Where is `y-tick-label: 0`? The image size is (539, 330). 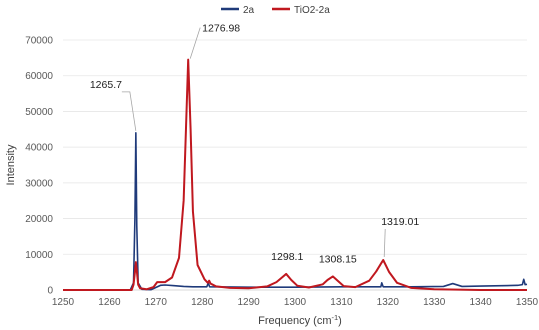 y-tick-label: 0 is located at coordinates (50, 291).